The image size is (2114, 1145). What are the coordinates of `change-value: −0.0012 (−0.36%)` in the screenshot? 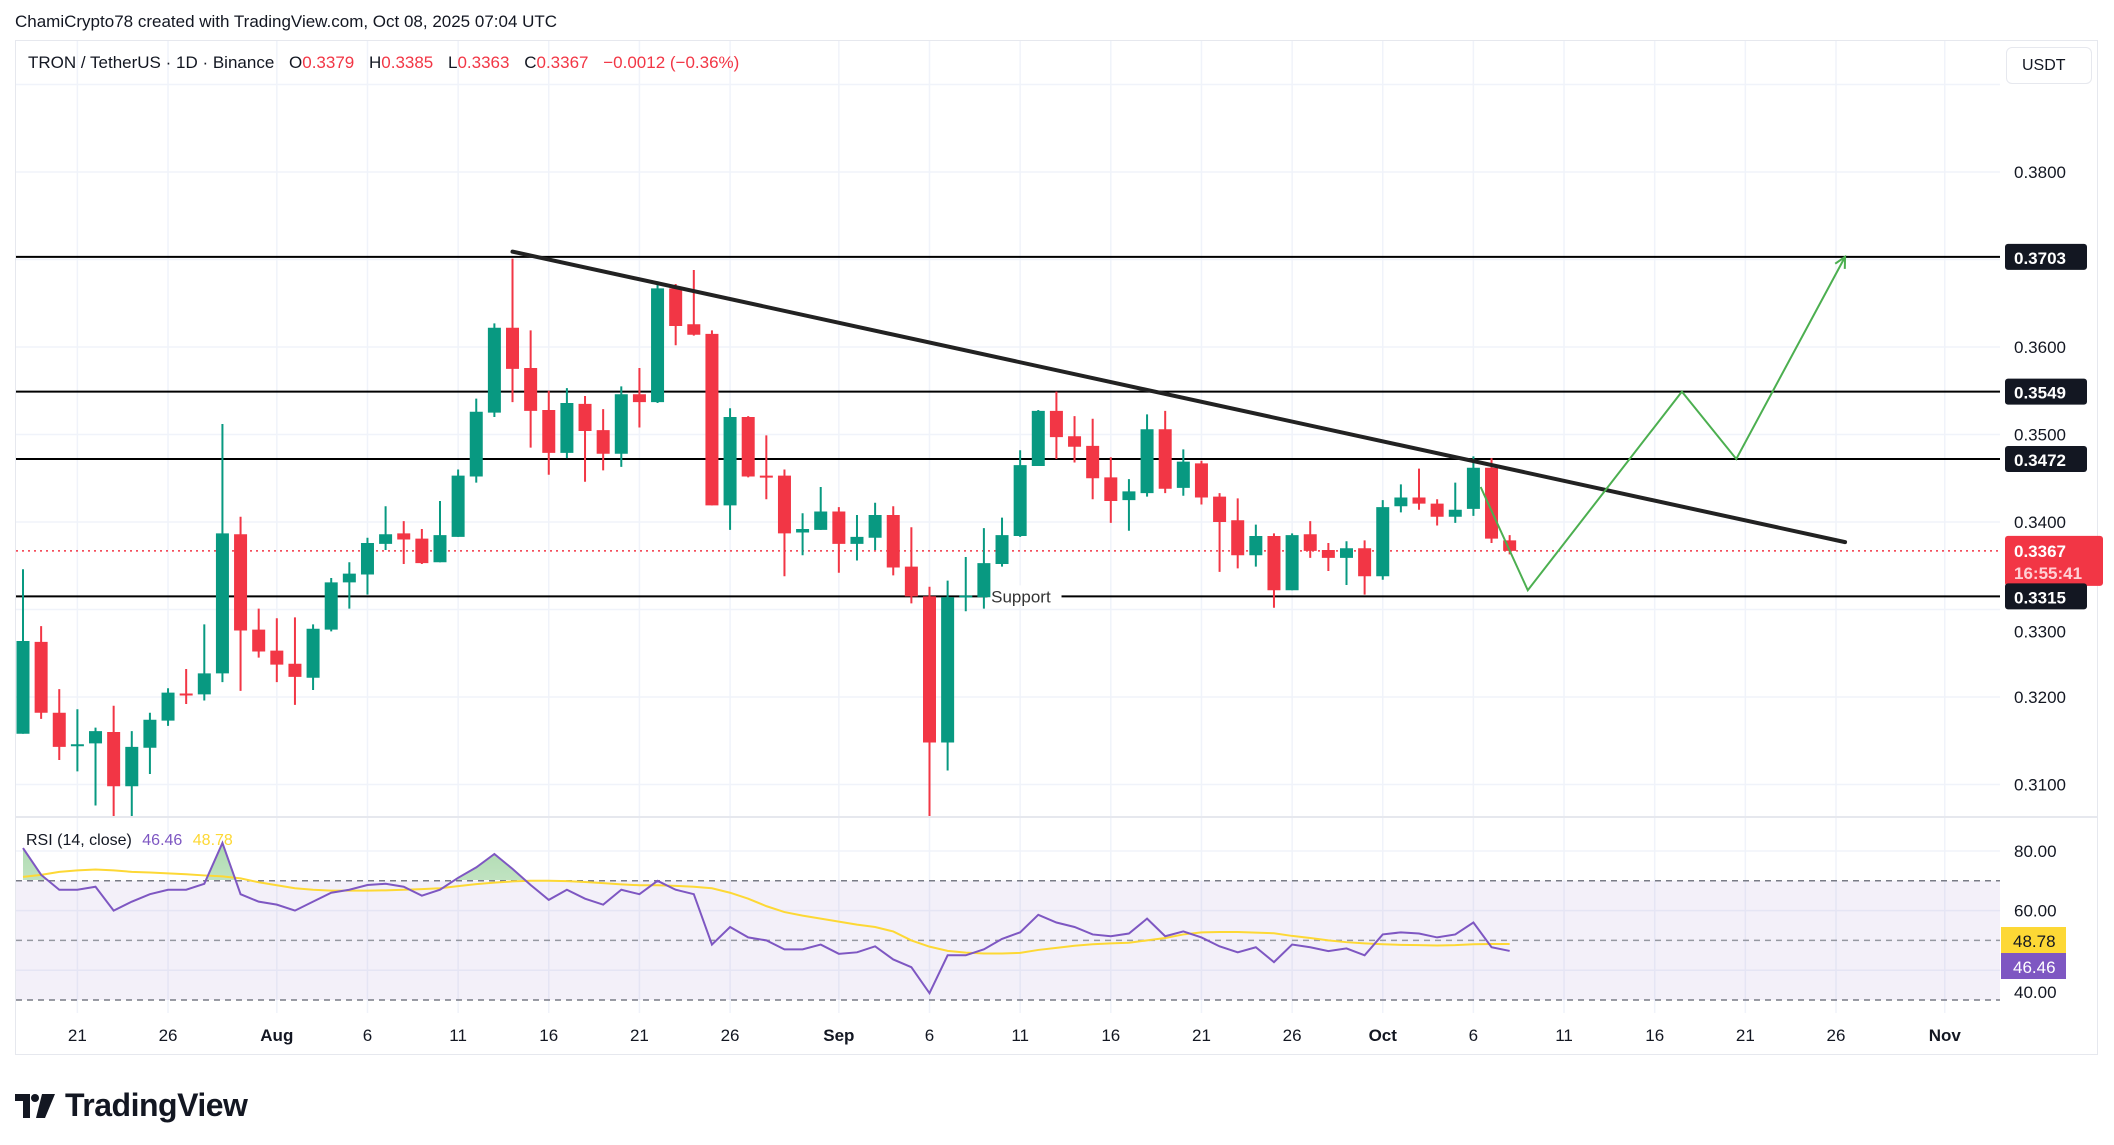 It's located at (671, 62).